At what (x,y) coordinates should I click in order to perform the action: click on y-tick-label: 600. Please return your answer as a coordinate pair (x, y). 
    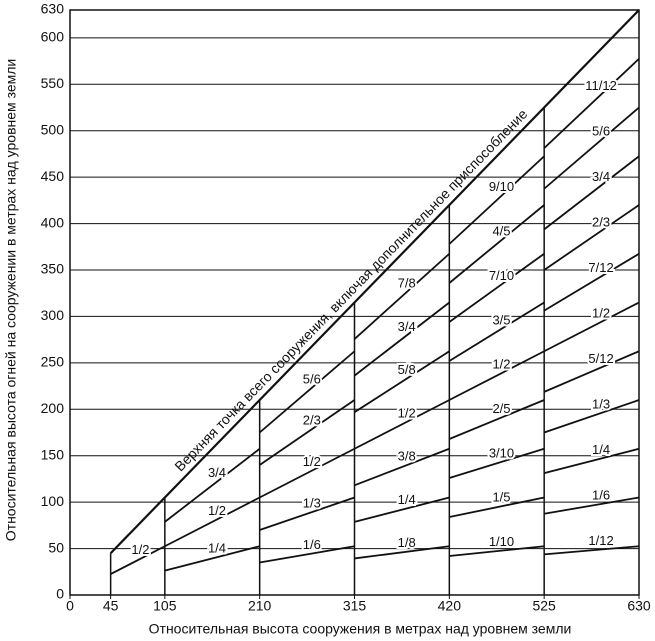
    Looking at the image, I should click on (53, 37).